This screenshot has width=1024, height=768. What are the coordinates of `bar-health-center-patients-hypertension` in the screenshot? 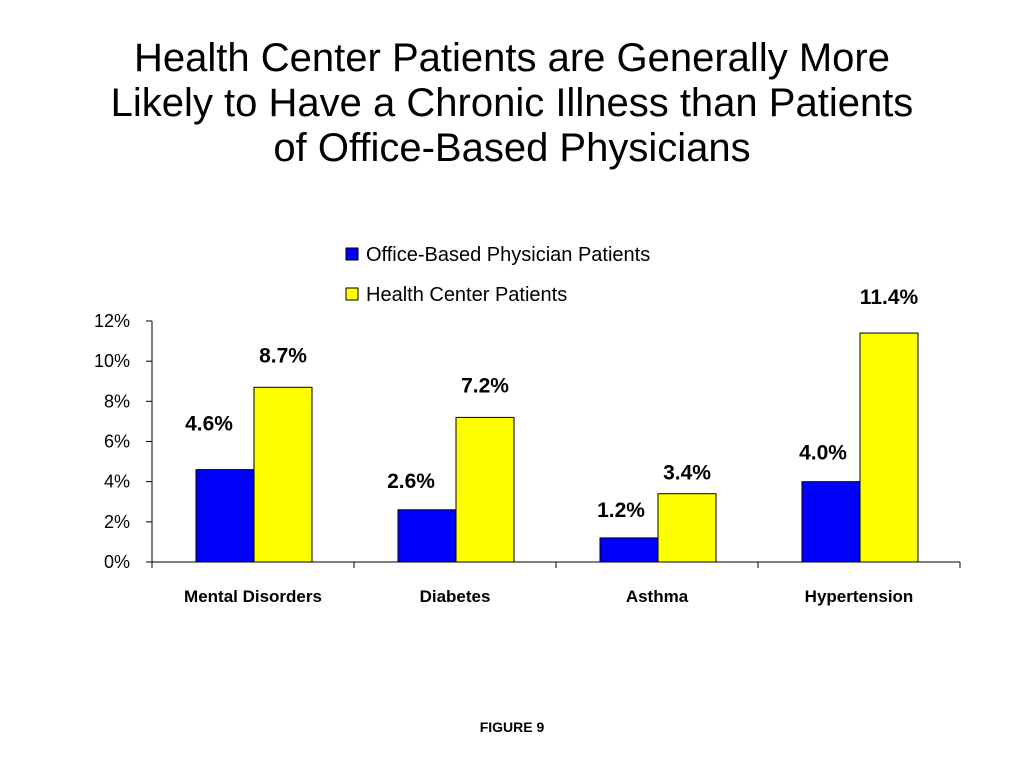 It's located at (889, 447).